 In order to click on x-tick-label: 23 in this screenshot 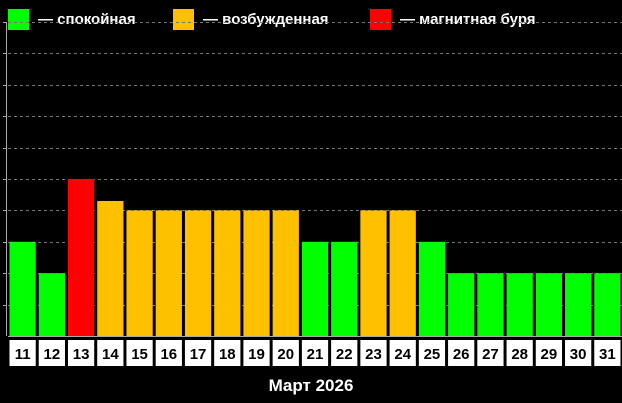, I will do `click(373, 354)`.